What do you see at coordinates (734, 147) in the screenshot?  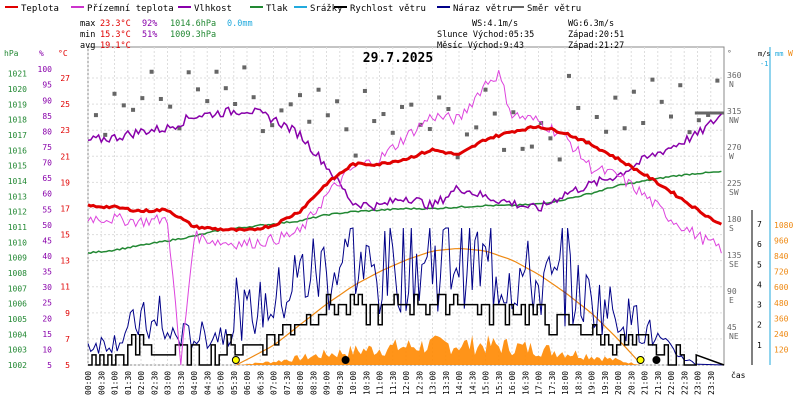 I see `tick-deg: 270` at bounding box center [734, 147].